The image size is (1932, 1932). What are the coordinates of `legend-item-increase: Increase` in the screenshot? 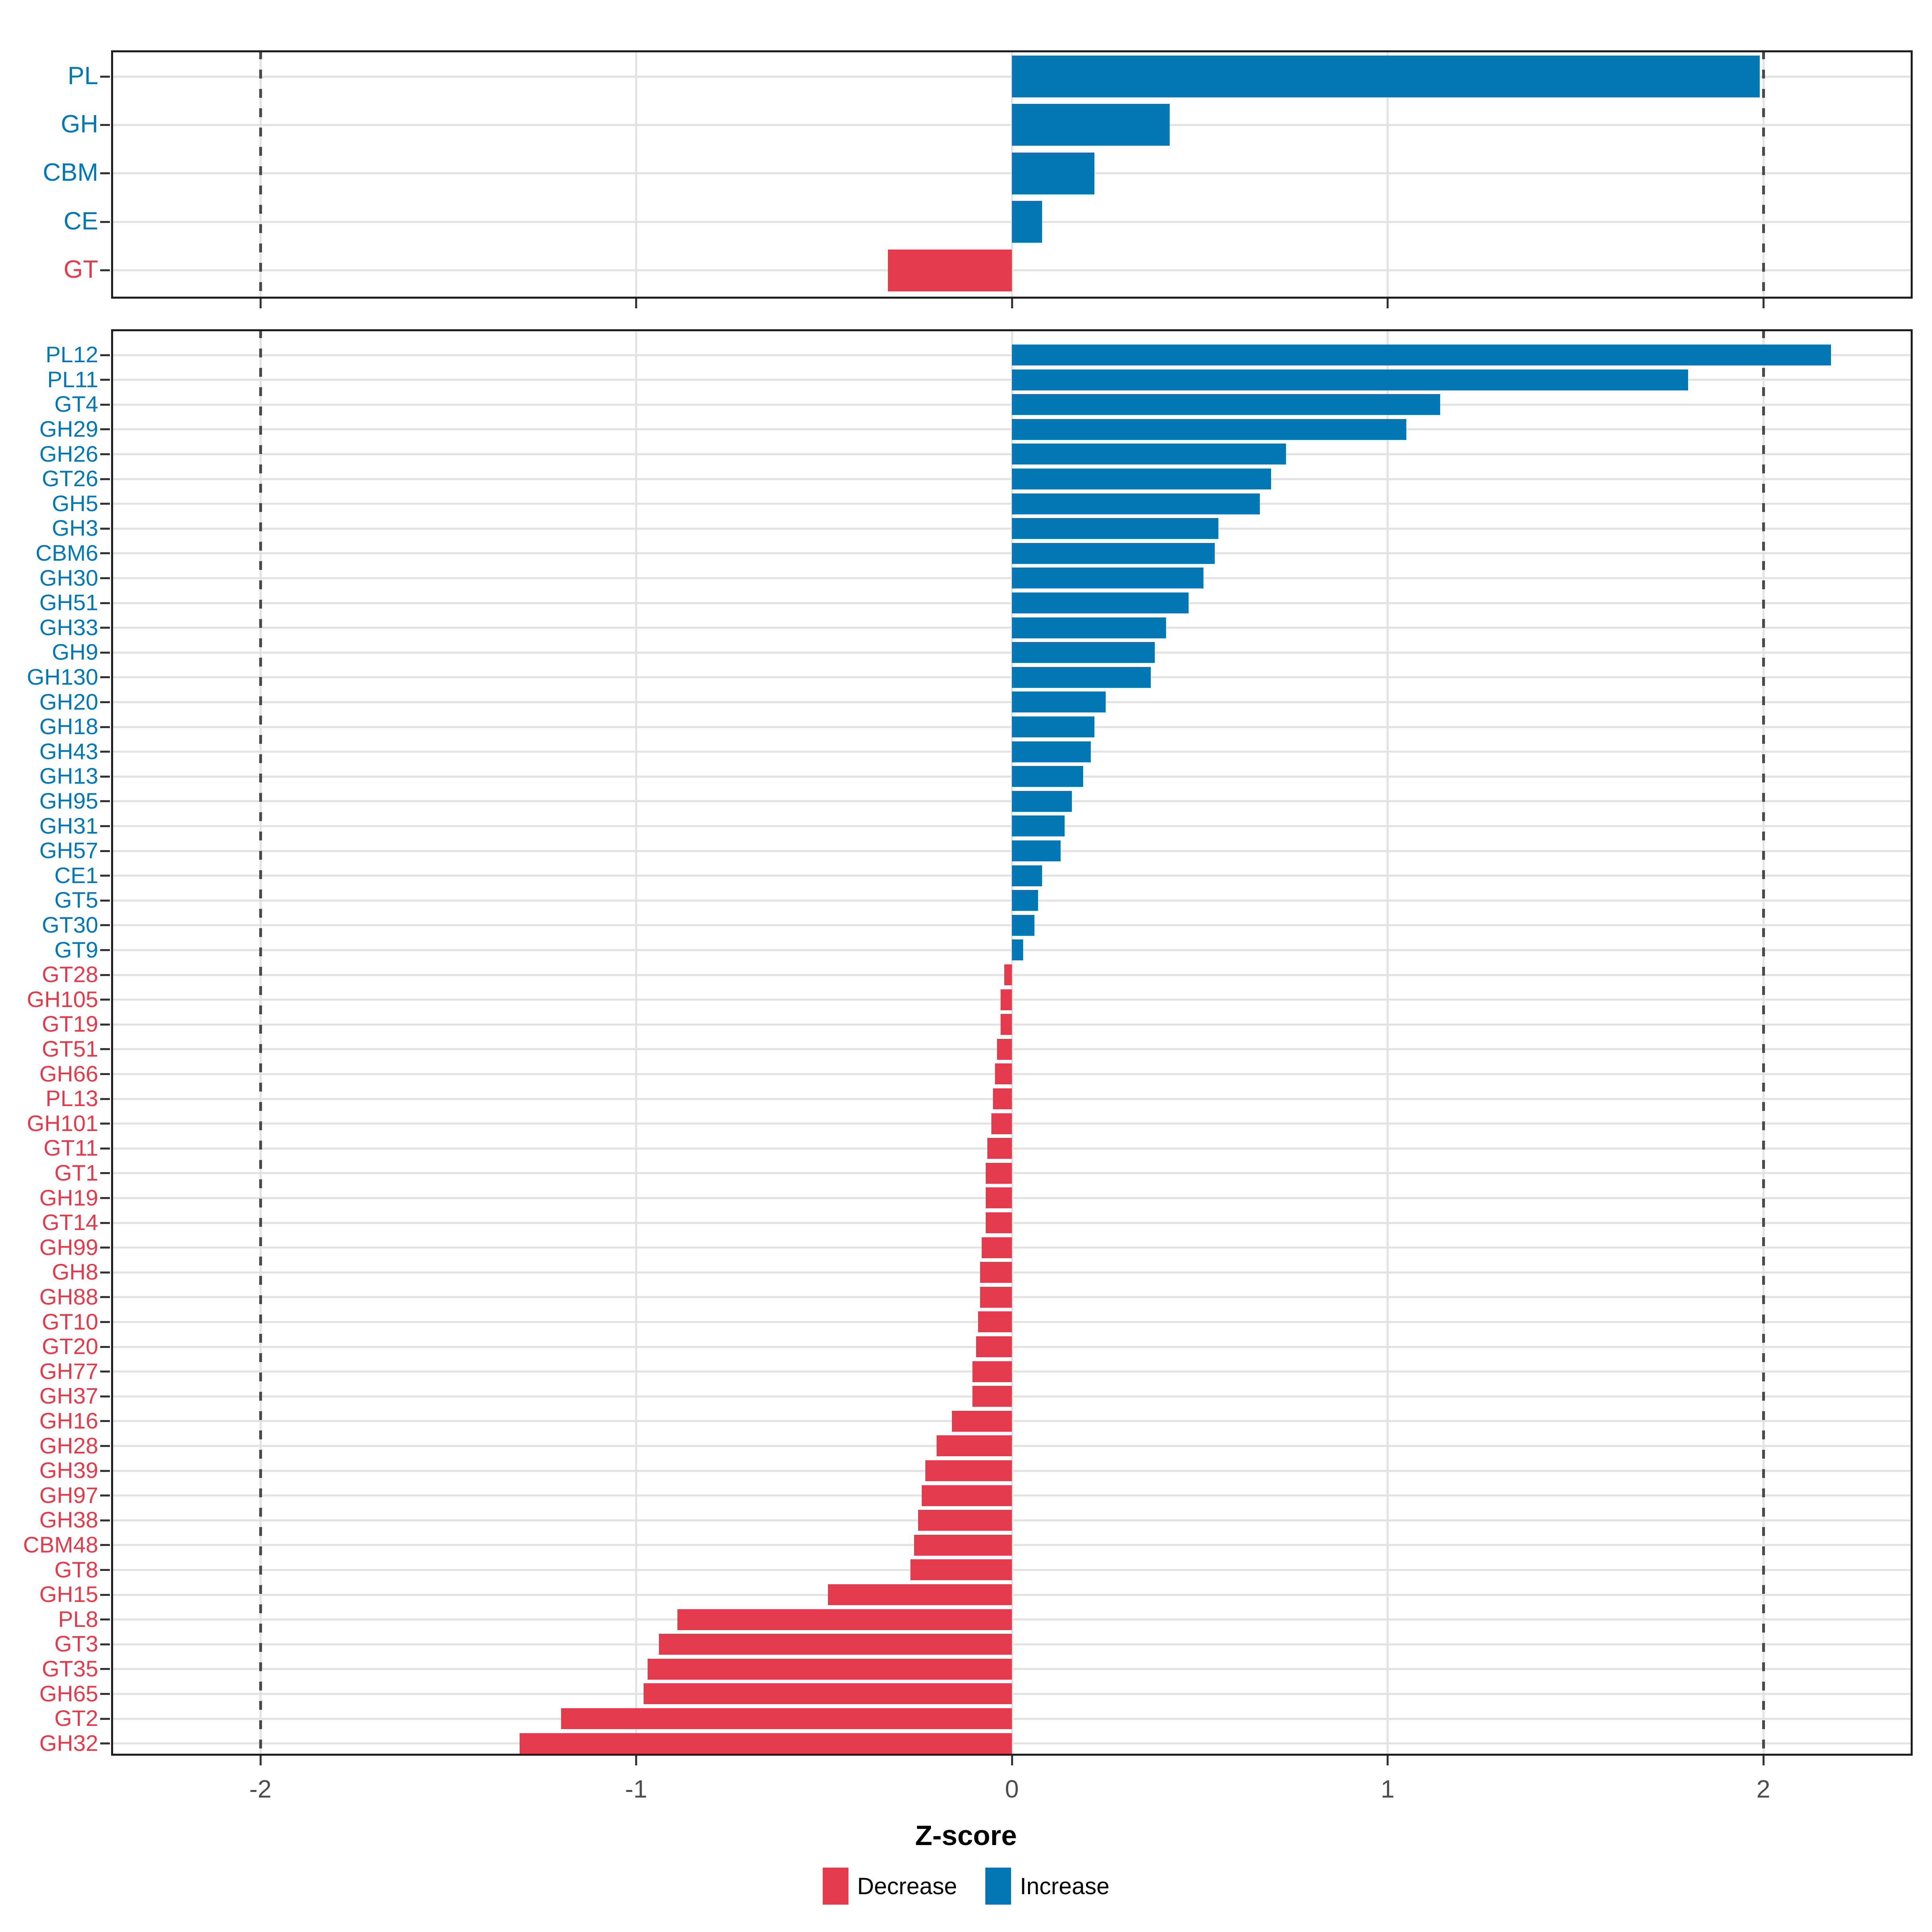 It's located at (1047, 1886).